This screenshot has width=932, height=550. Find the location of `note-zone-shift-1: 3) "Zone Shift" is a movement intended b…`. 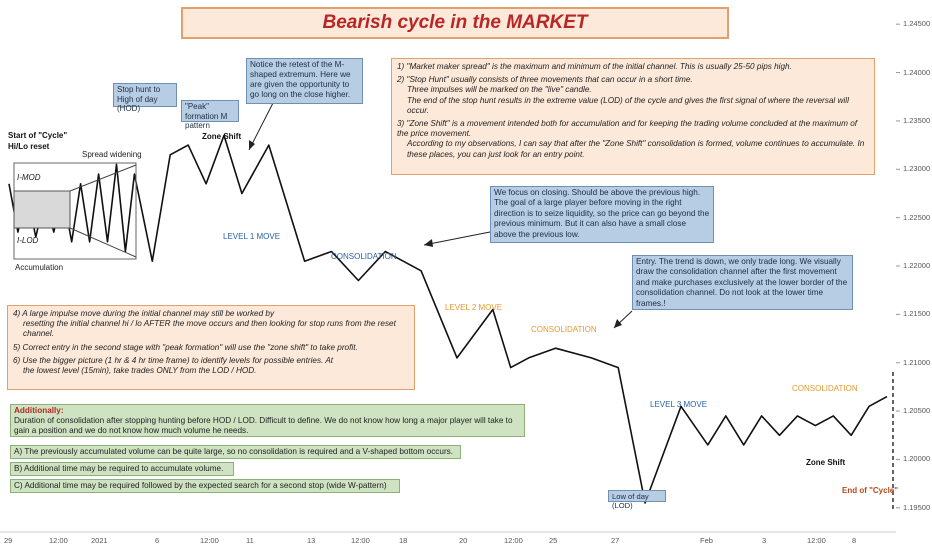

note-zone-shift-1: 3) "Zone Shift" is a movement intended b… is located at coordinates (627, 129).